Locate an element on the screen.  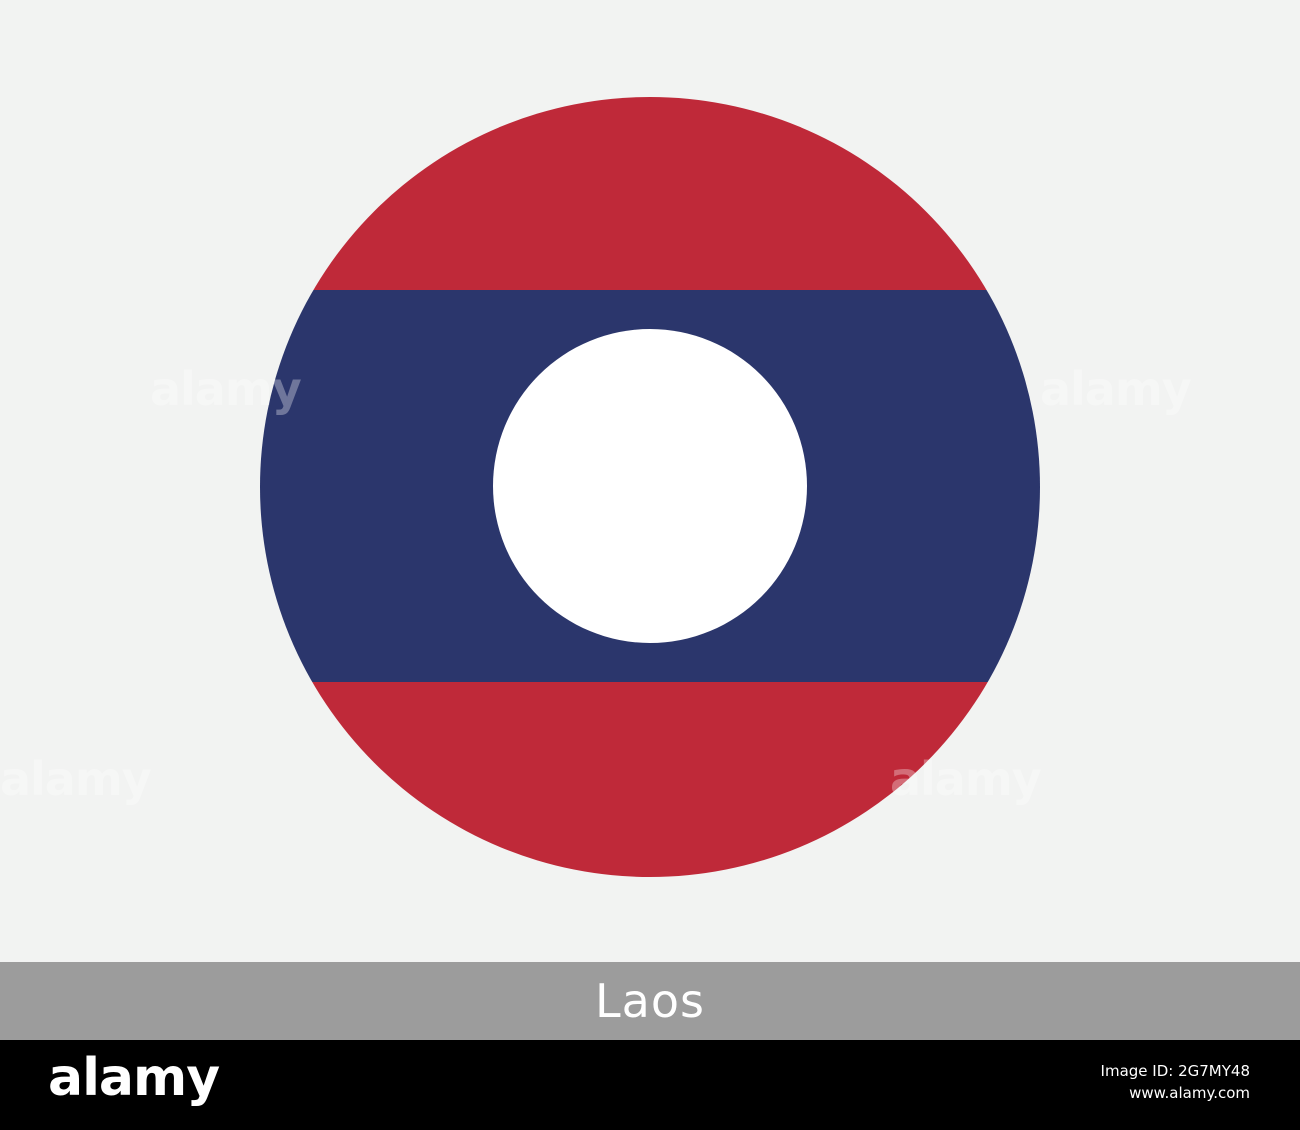
country-caption: Laos is located at coordinates (650, 1001).